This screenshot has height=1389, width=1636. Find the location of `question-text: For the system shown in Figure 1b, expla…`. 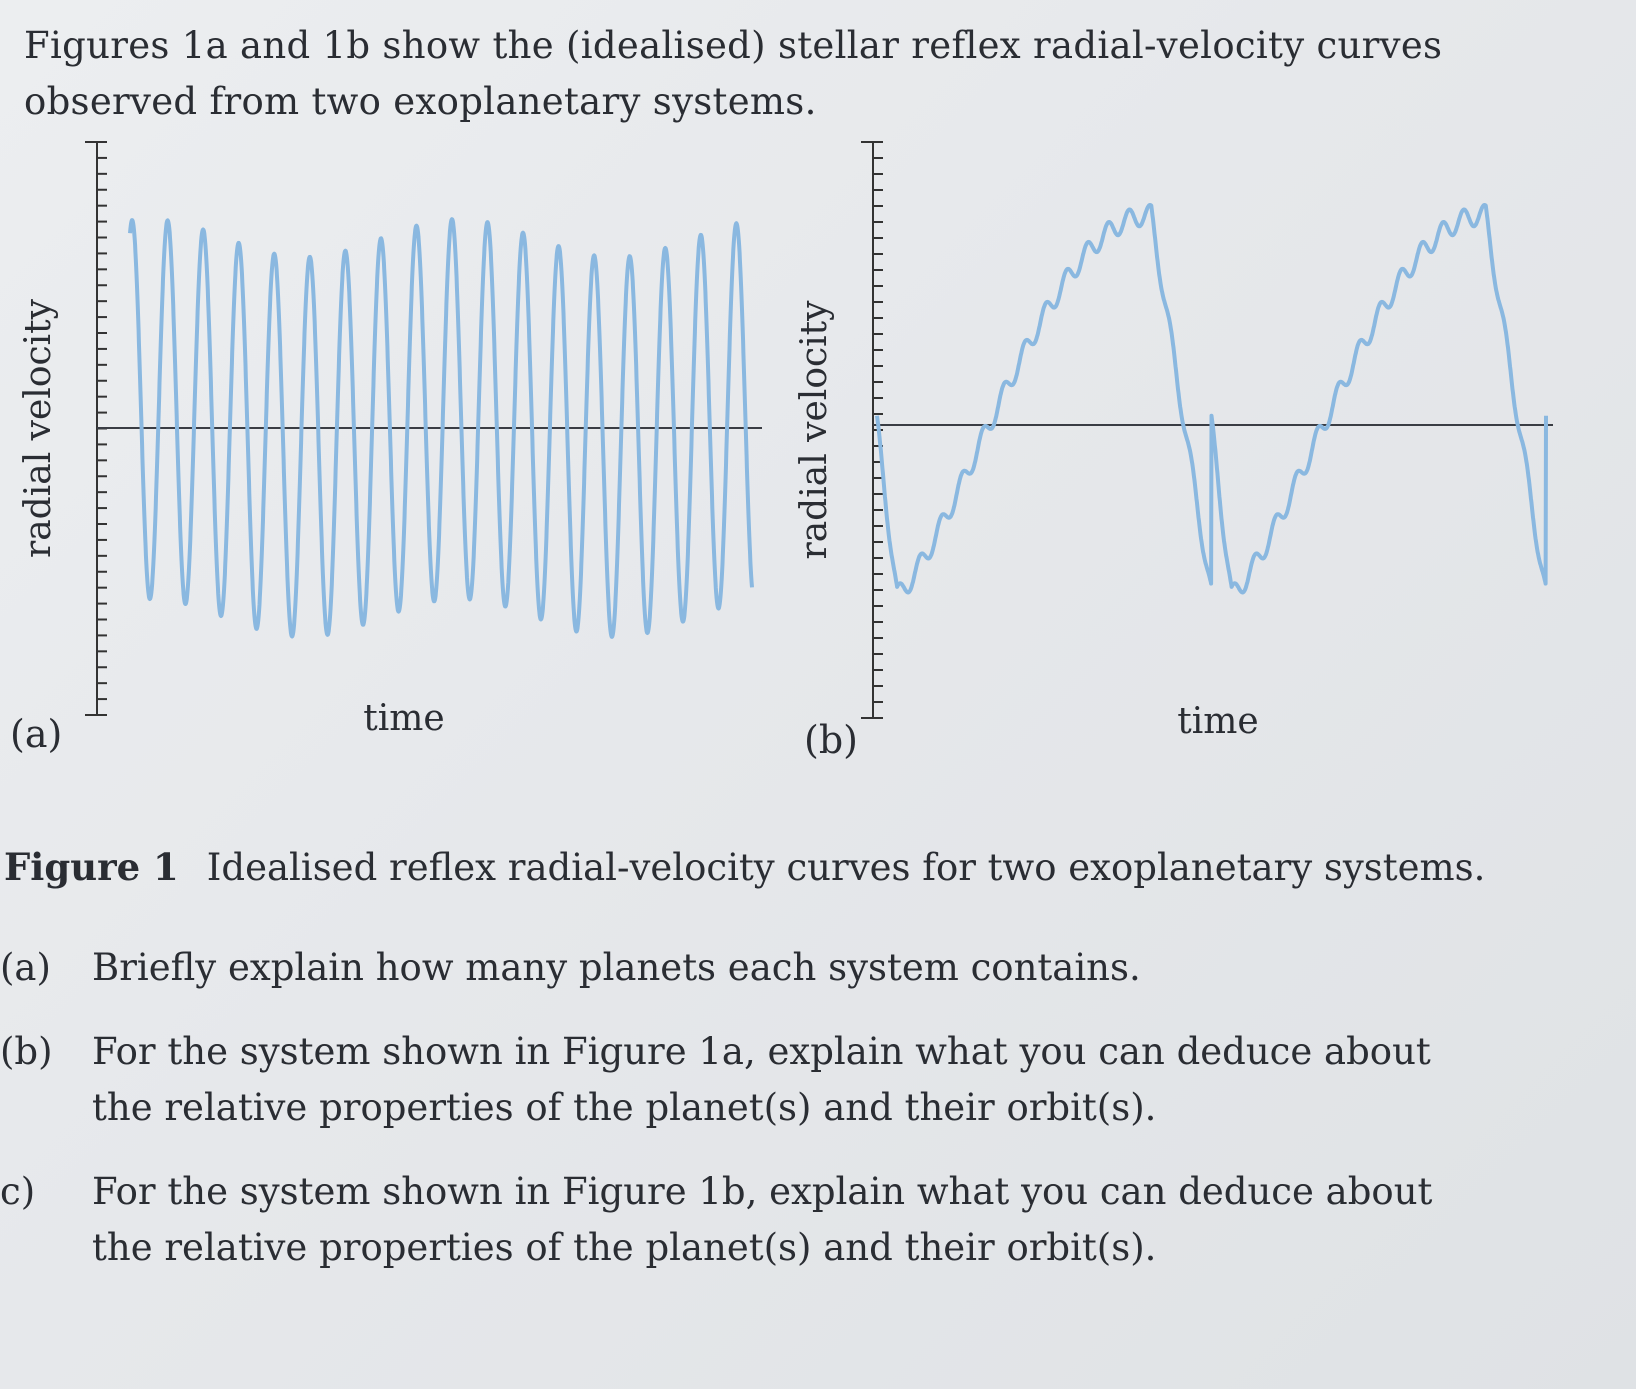

question-text: For the system shown in Figure 1b, expla… is located at coordinates (832, 1220).